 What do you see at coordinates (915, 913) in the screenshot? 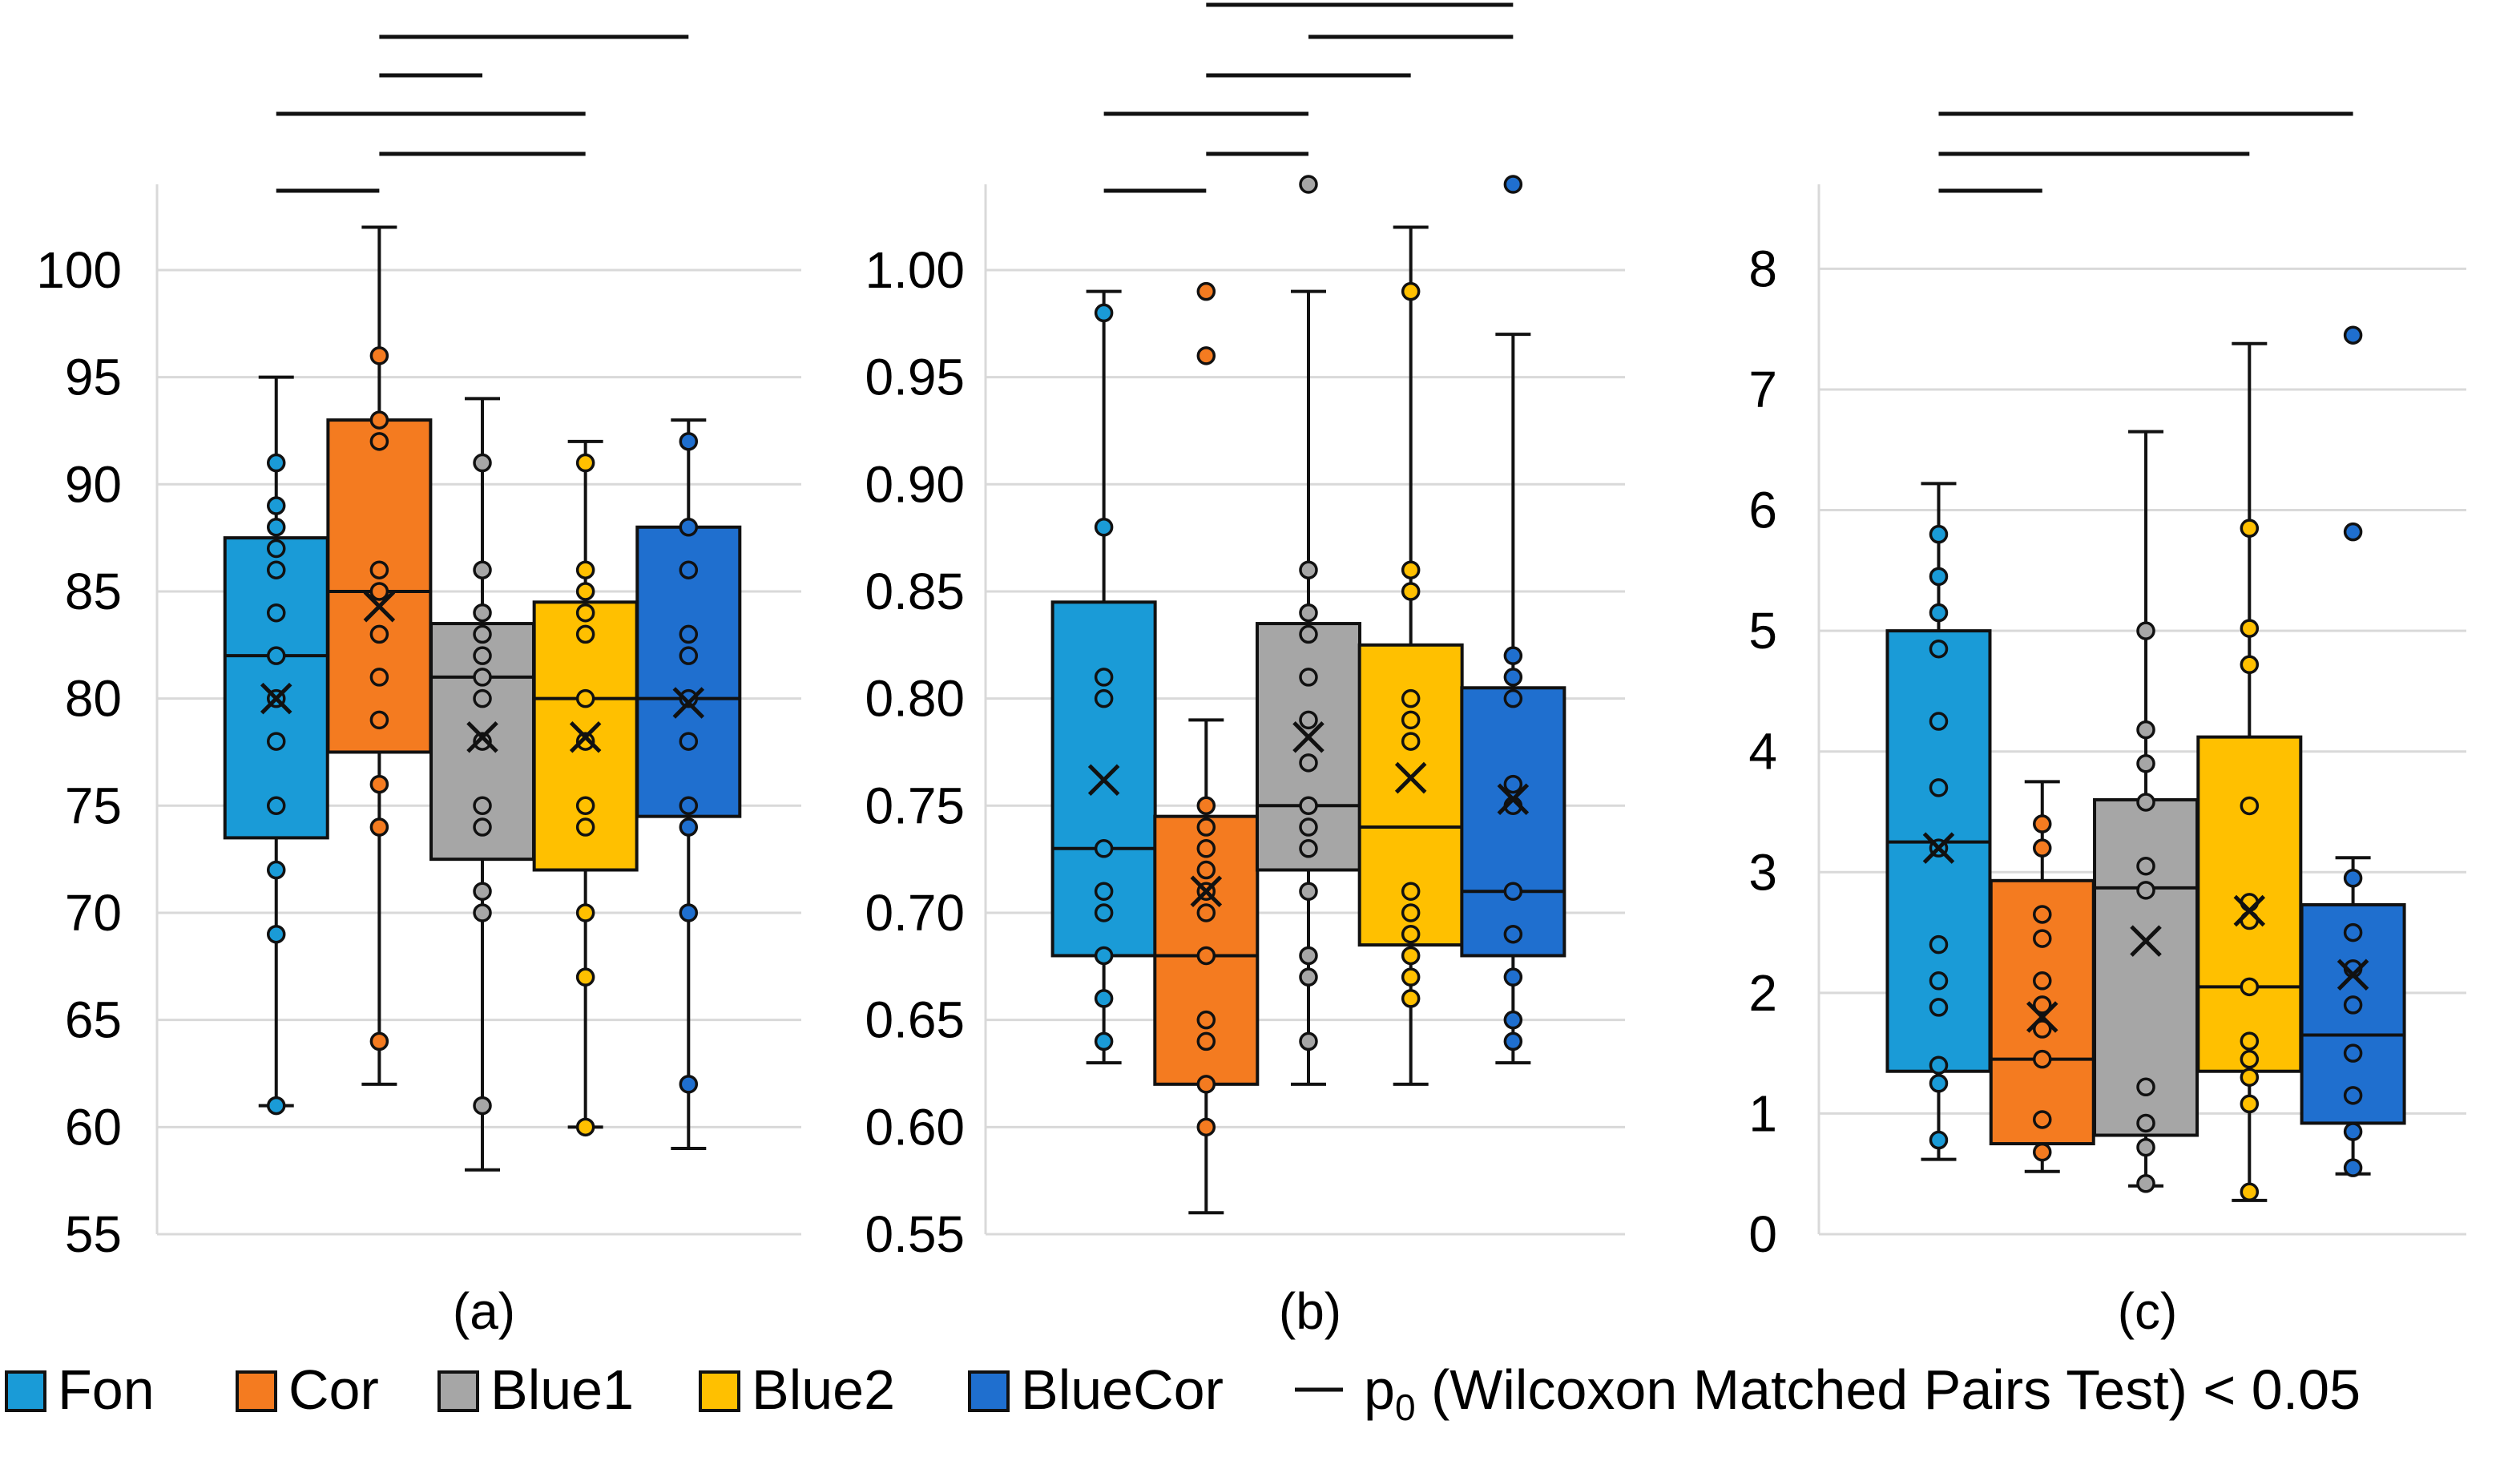
I see `y-tick-label: 0.70` at bounding box center [915, 913].